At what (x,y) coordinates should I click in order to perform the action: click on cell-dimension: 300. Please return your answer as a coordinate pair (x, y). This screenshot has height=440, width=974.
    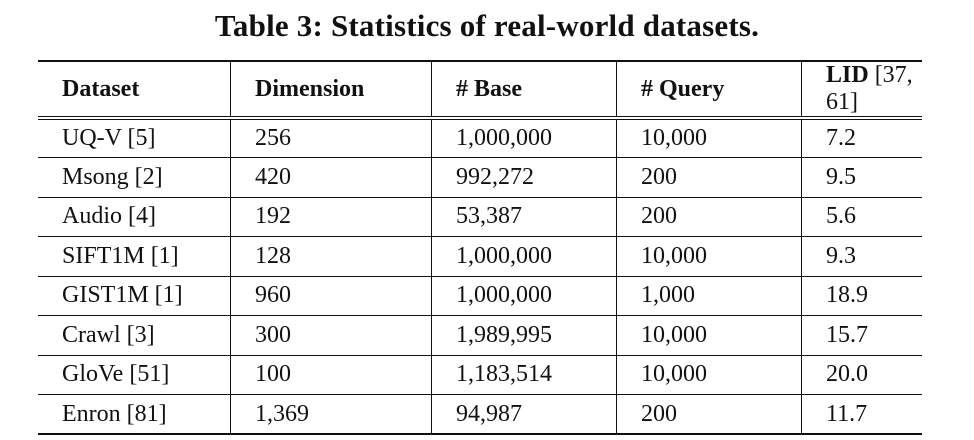
    Looking at the image, I should click on (331, 335).